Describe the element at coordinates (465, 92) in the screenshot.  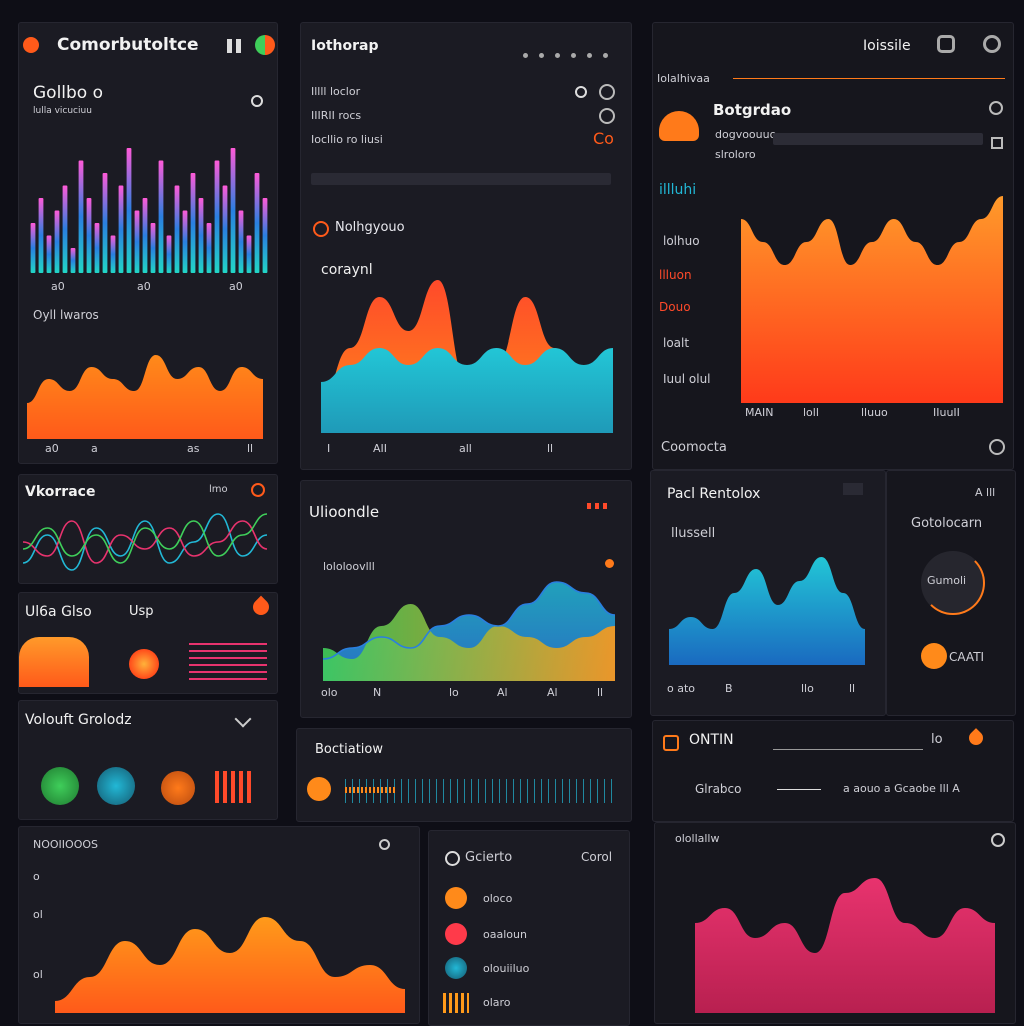
I see `list-item: Illll loclor` at that location.